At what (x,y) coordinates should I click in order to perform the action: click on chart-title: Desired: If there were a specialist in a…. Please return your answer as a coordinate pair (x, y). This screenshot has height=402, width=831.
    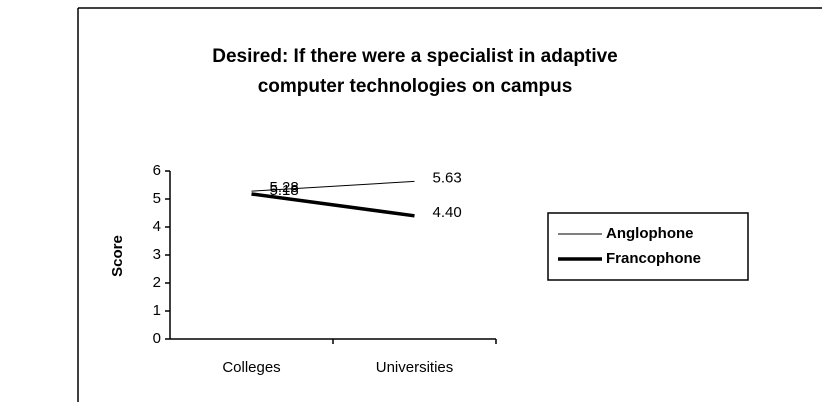
    Looking at the image, I should click on (415, 56).